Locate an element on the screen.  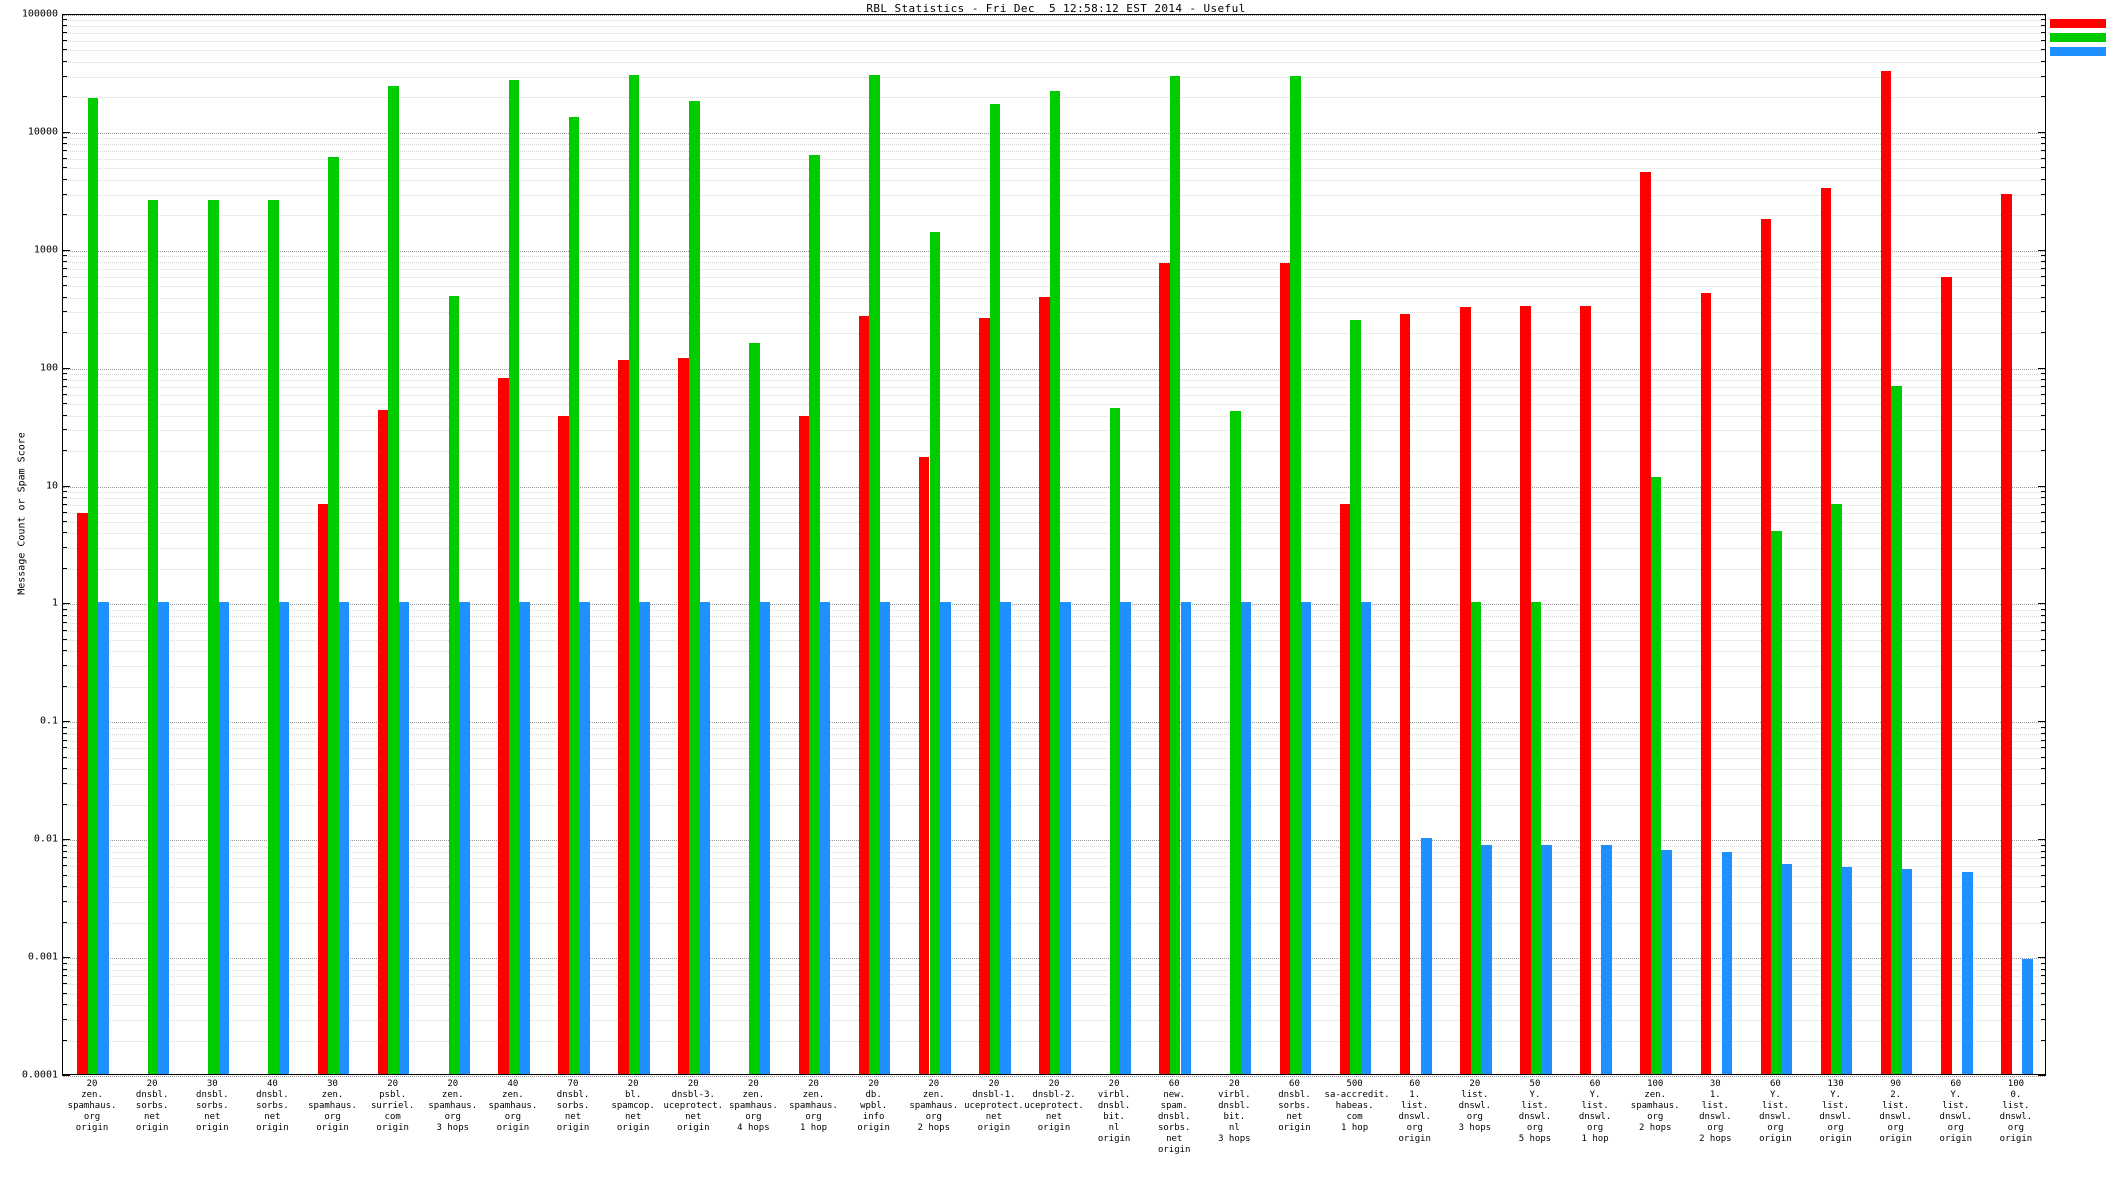
y-axis-tick-label: 0.1 is located at coordinates (48, 721).